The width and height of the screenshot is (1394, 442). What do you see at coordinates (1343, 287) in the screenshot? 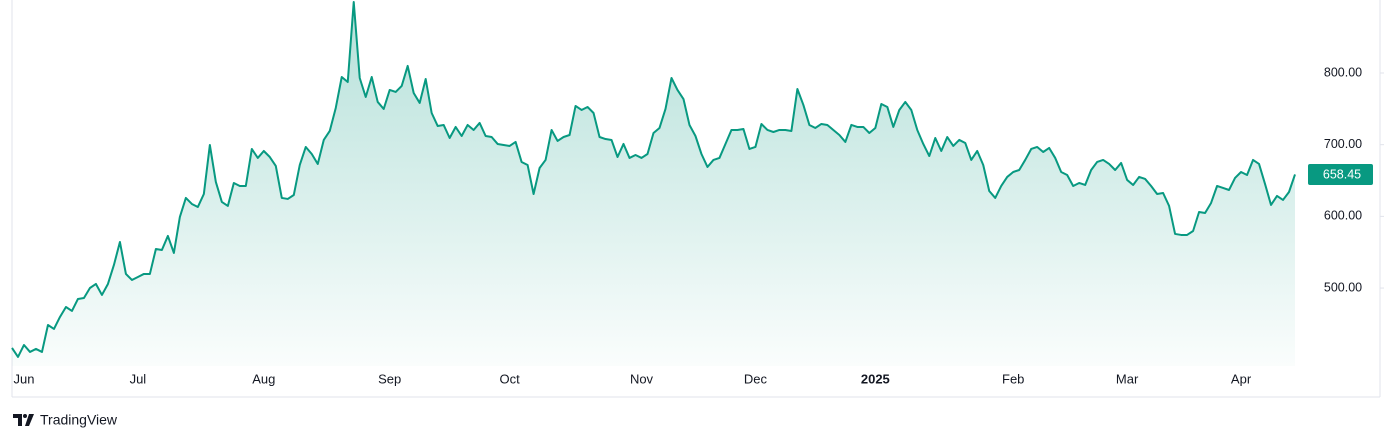
I see `y-tick-label: 500.00` at bounding box center [1343, 287].